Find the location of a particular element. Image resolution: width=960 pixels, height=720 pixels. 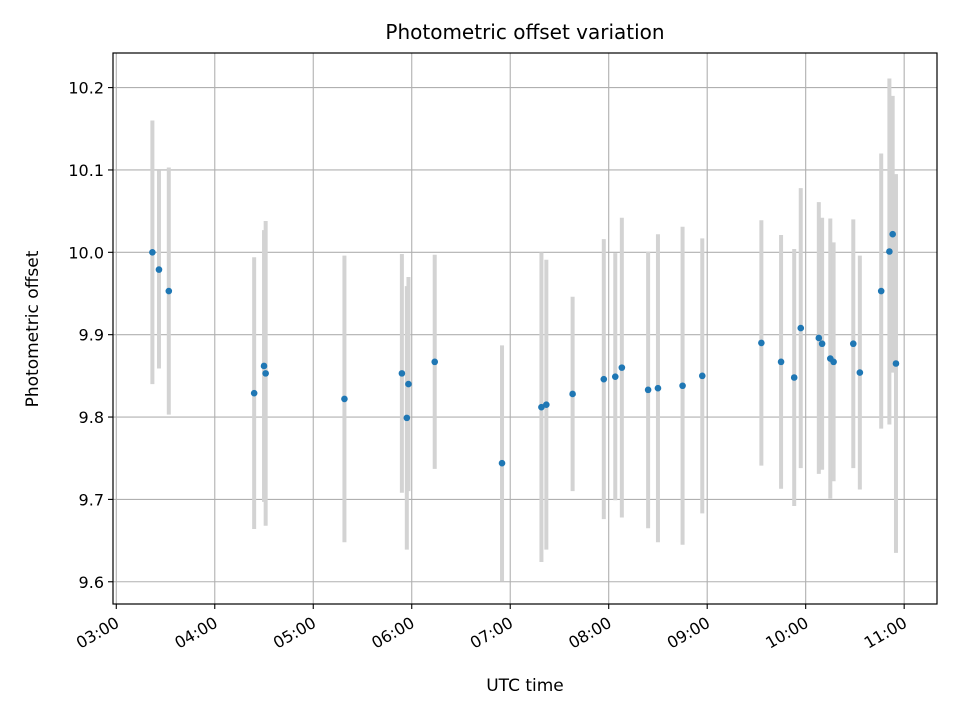

y-tick-label: 10.2 is located at coordinates (86, 88).